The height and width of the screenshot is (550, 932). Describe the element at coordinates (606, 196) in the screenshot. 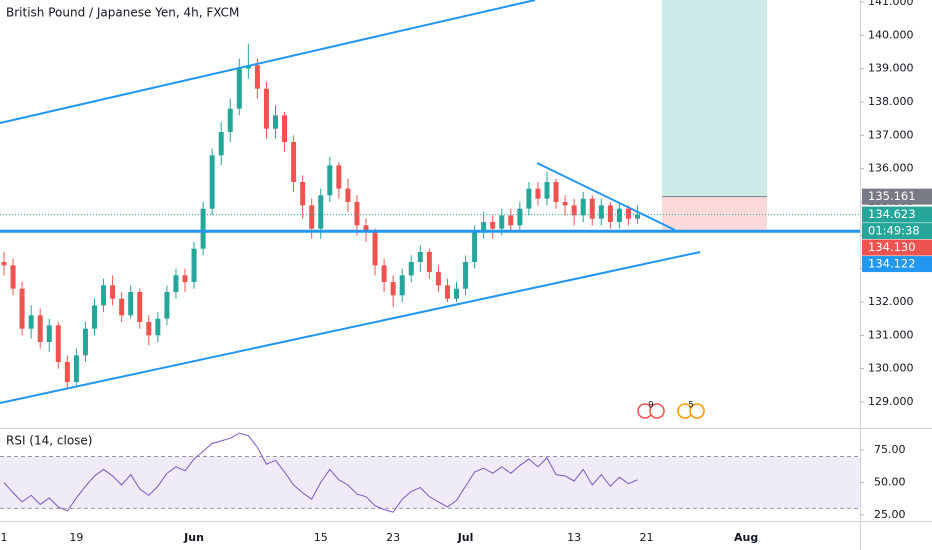

I see `trend-line` at that location.